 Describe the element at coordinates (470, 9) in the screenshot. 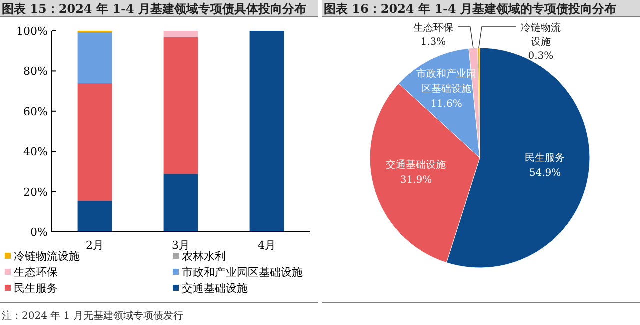

I see `chart-title: 图表 16：2024 年 1-4 月基建领域的专项债投向分布` at that location.